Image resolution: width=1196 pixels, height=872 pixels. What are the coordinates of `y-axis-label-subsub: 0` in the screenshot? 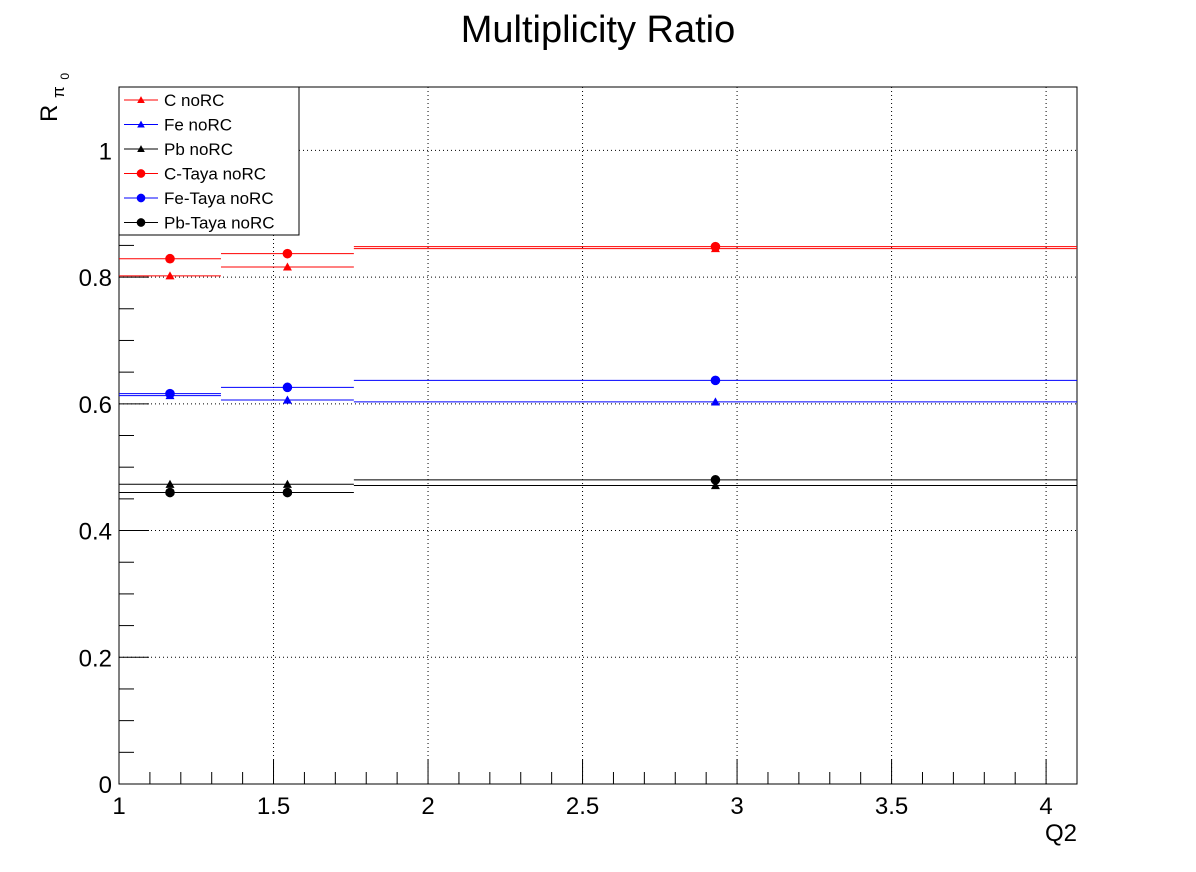 It's located at (65, 76).